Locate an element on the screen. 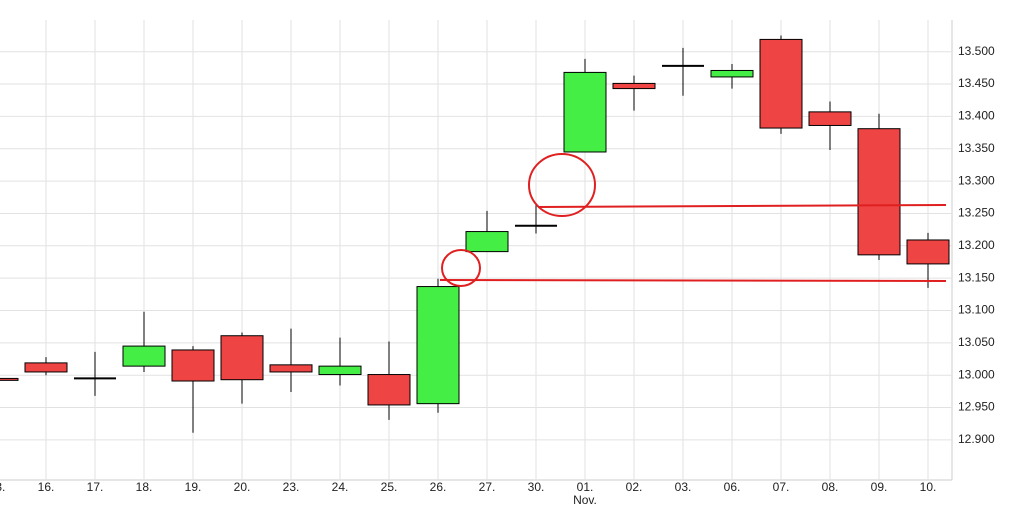 The image size is (1010, 511). x-tick-label: 30. is located at coordinates (536, 487).